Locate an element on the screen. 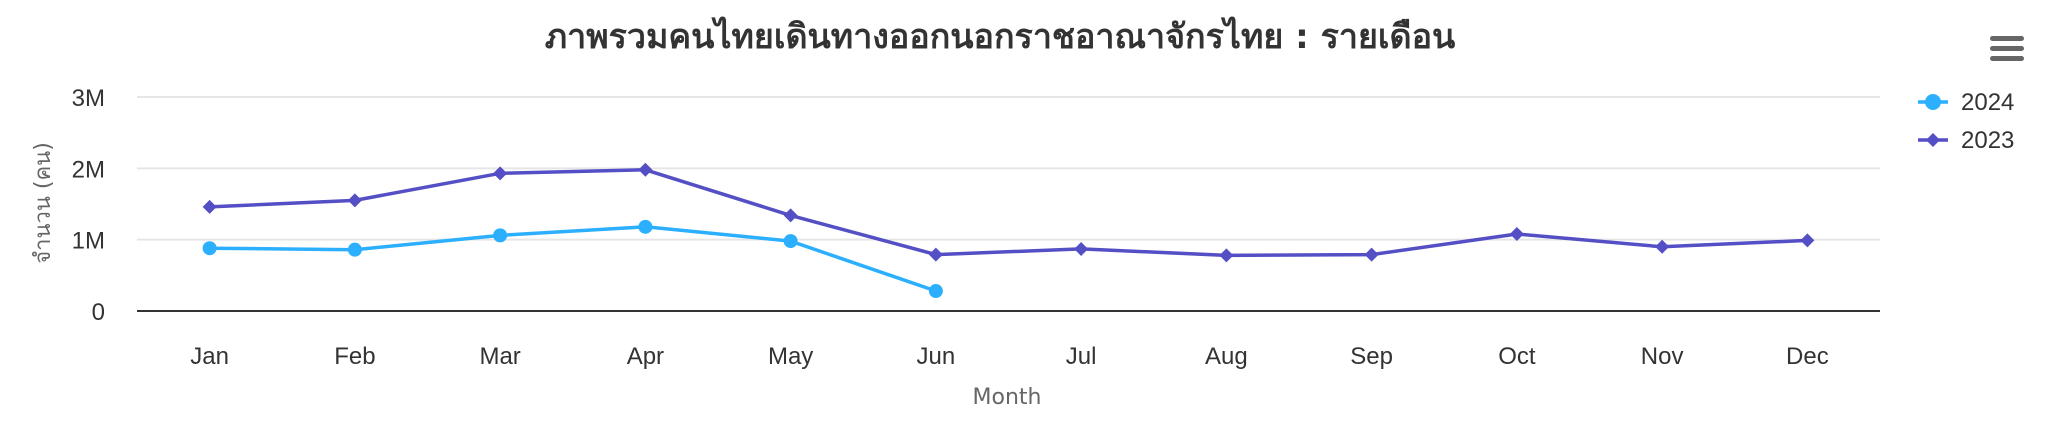 This screenshot has width=2054, height=440. x-axis-title: Month is located at coordinates (1007, 397).